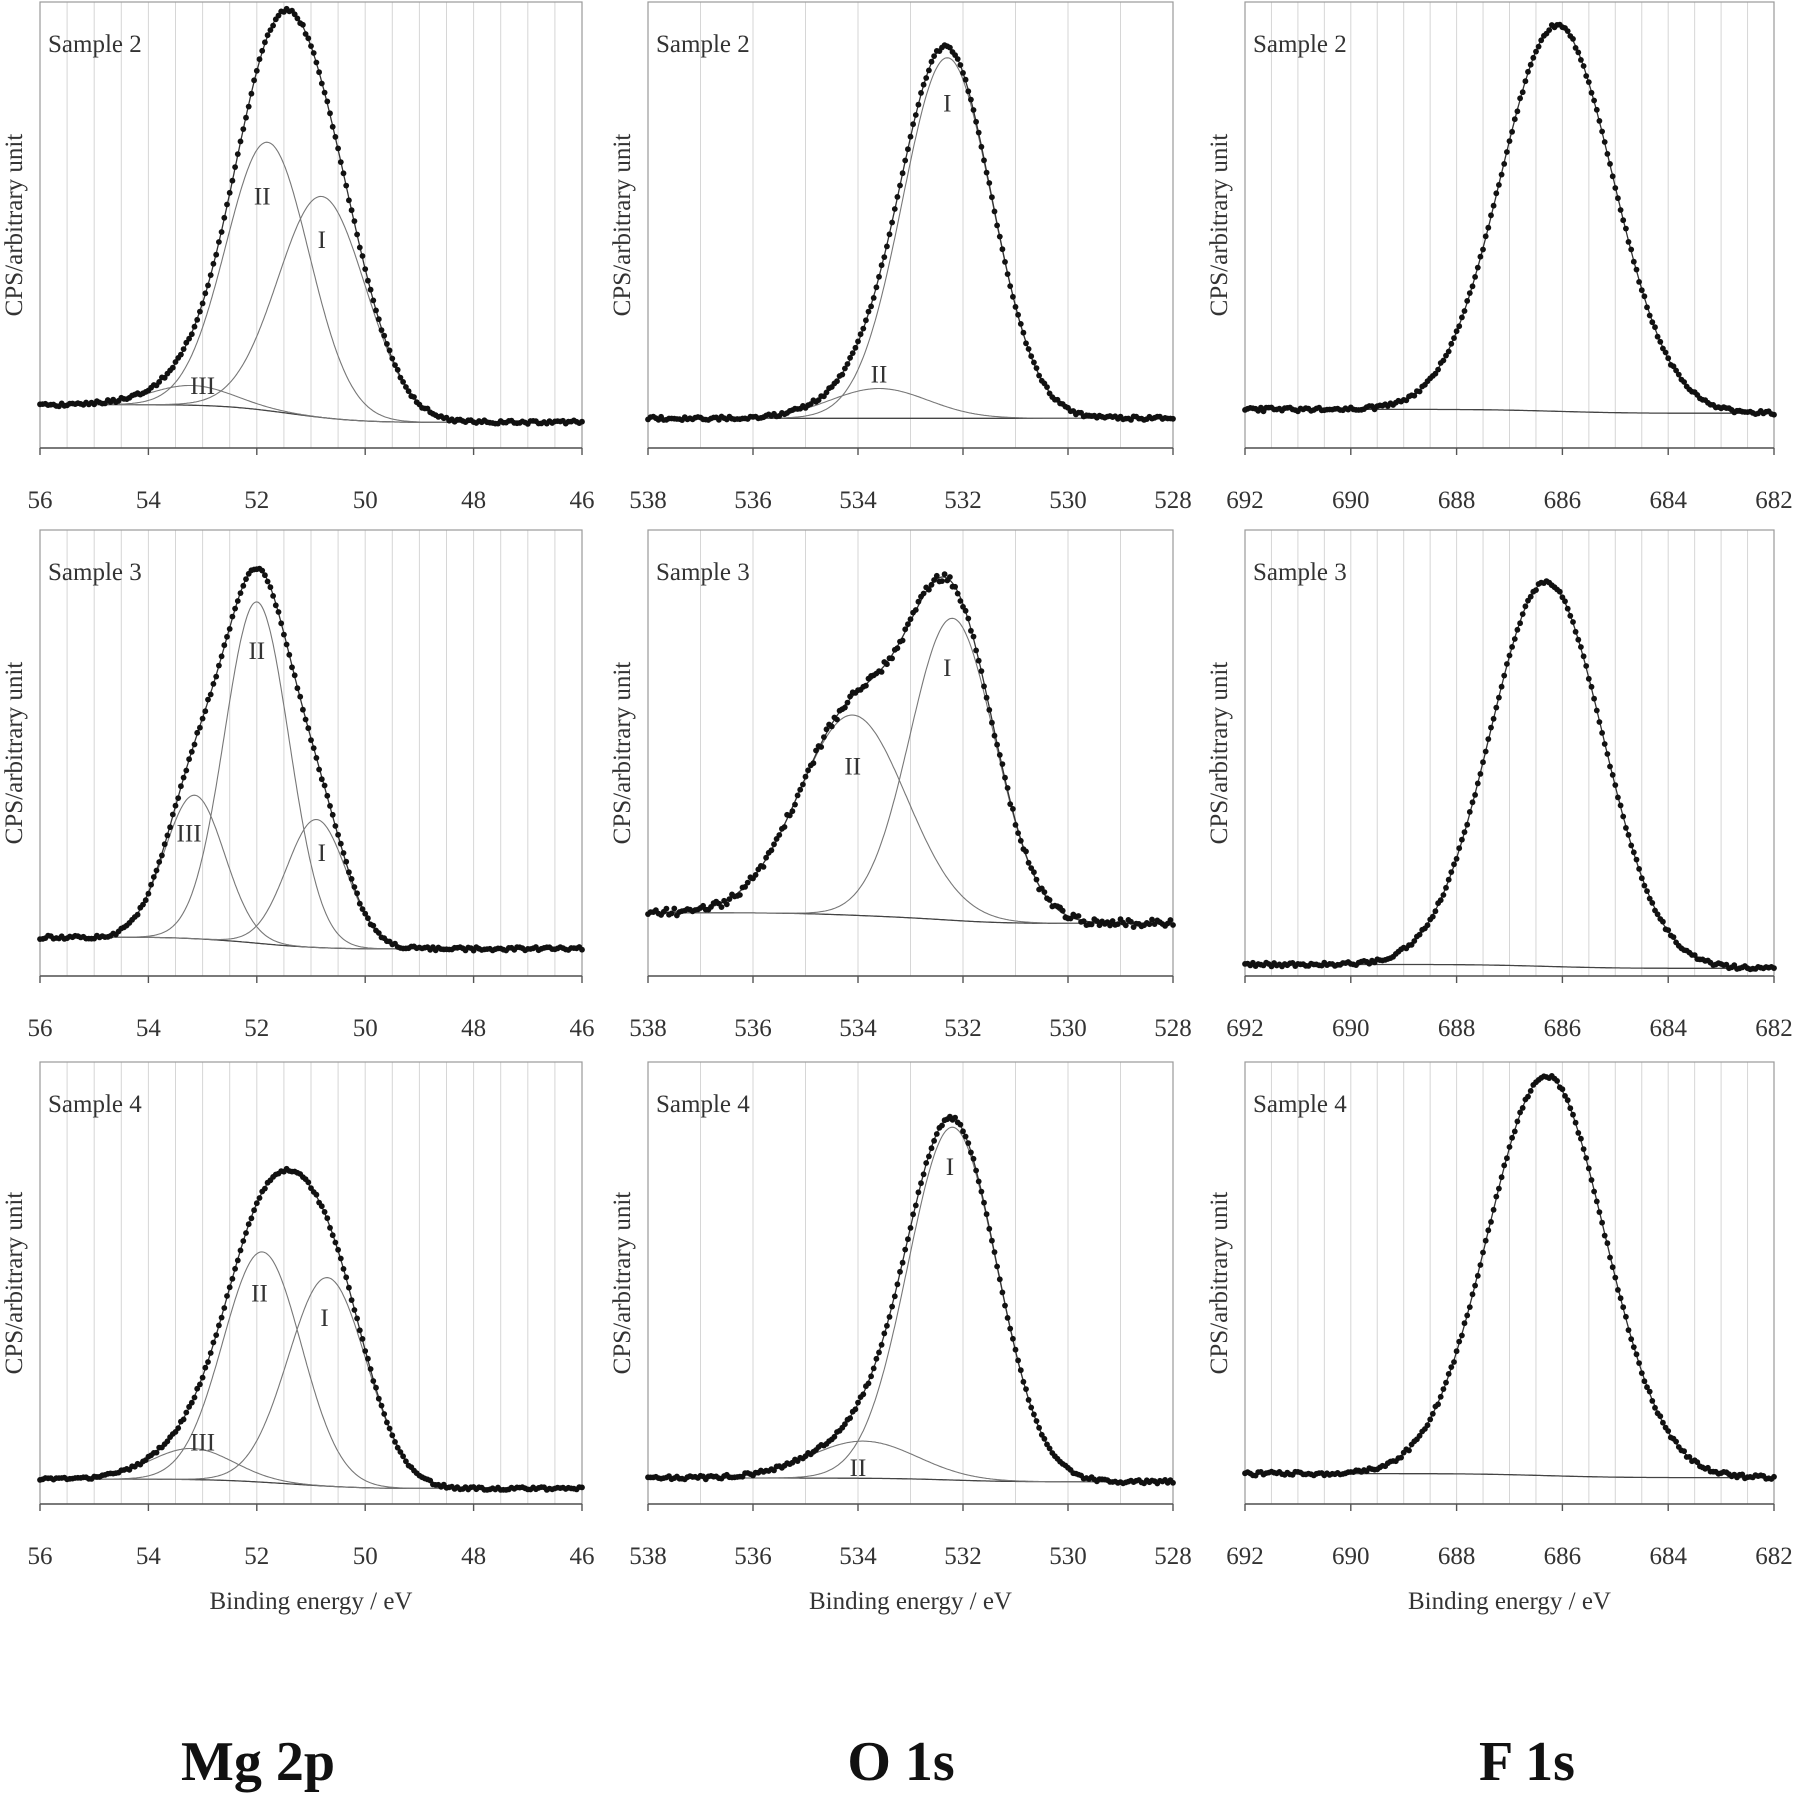 This screenshot has height=1800, width=1794. What do you see at coordinates (1774, 500) in the screenshot?
I see `x-tick-label: 682` at bounding box center [1774, 500].